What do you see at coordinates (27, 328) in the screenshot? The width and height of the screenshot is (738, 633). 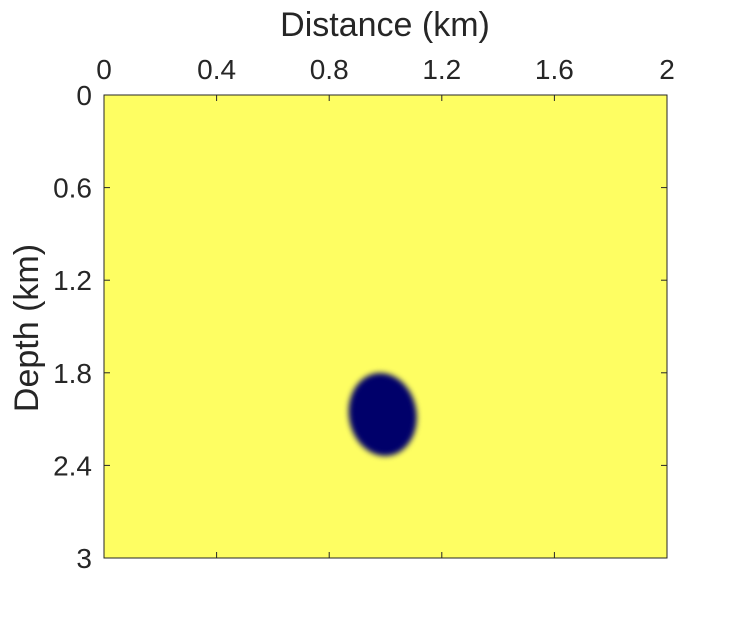 I see `y-axis-label: Depth (km)` at bounding box center [27, 328].